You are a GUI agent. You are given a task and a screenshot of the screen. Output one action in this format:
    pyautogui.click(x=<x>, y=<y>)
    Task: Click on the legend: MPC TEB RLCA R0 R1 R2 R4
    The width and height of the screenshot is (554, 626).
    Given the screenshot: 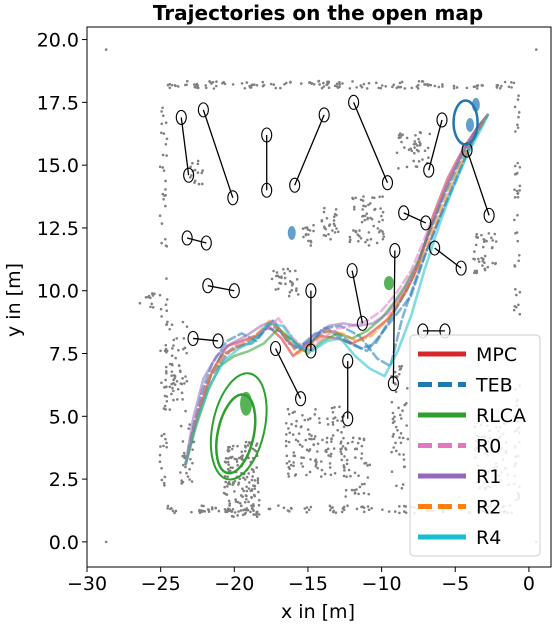 What is the action you would take?
    pyautogui.click(x=475, y=445)
    